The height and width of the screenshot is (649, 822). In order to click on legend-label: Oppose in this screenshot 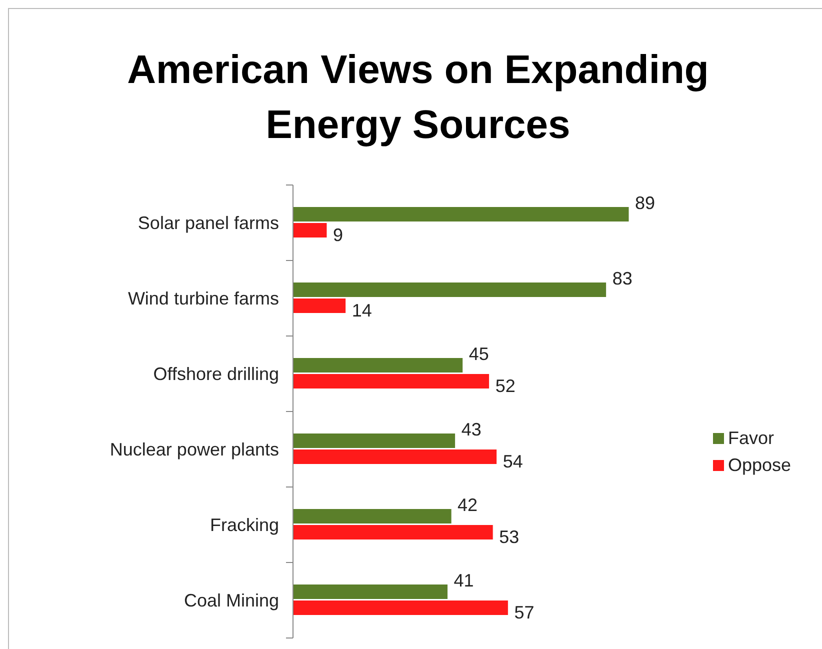, I will do `click(760, 465)`.